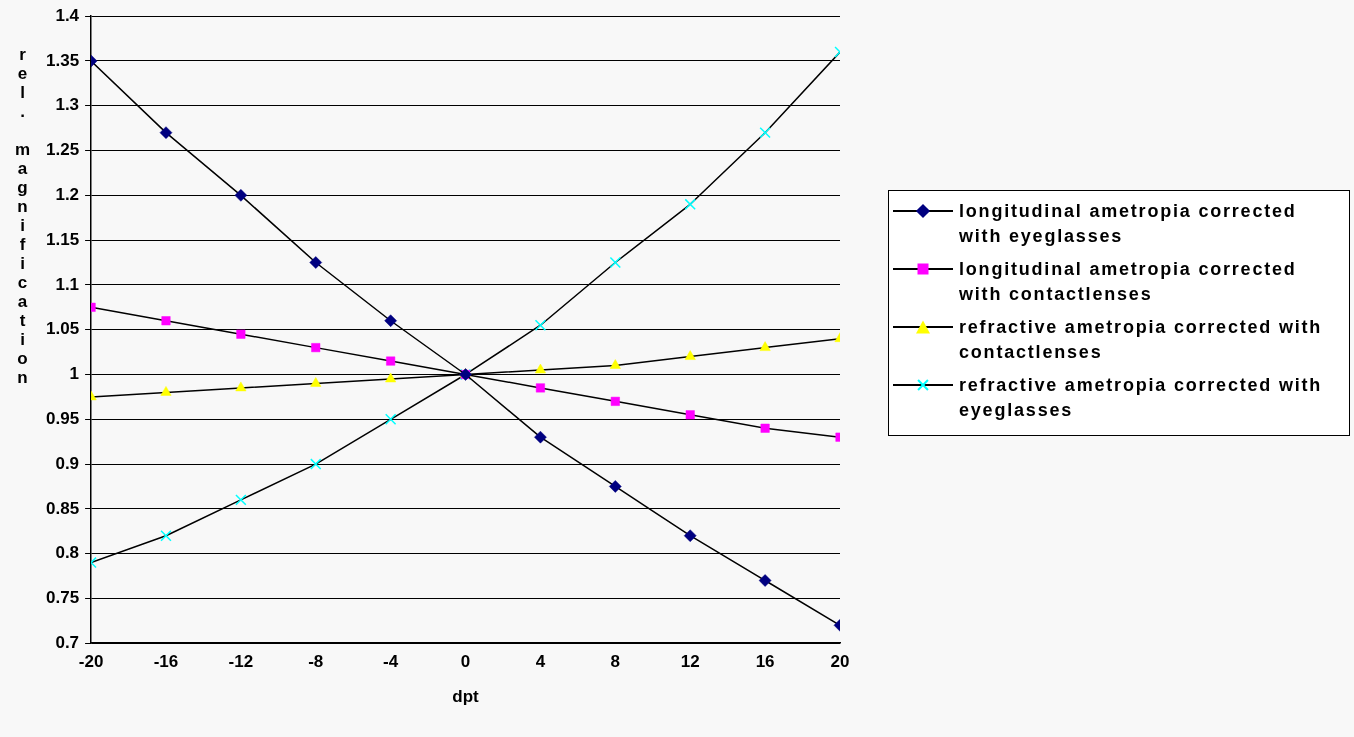 The height and width of the screenshot is (737, 1354). I want to click on legend-label: longitudinal ametropia corrected with eyeglasses, so click(1128, 224).